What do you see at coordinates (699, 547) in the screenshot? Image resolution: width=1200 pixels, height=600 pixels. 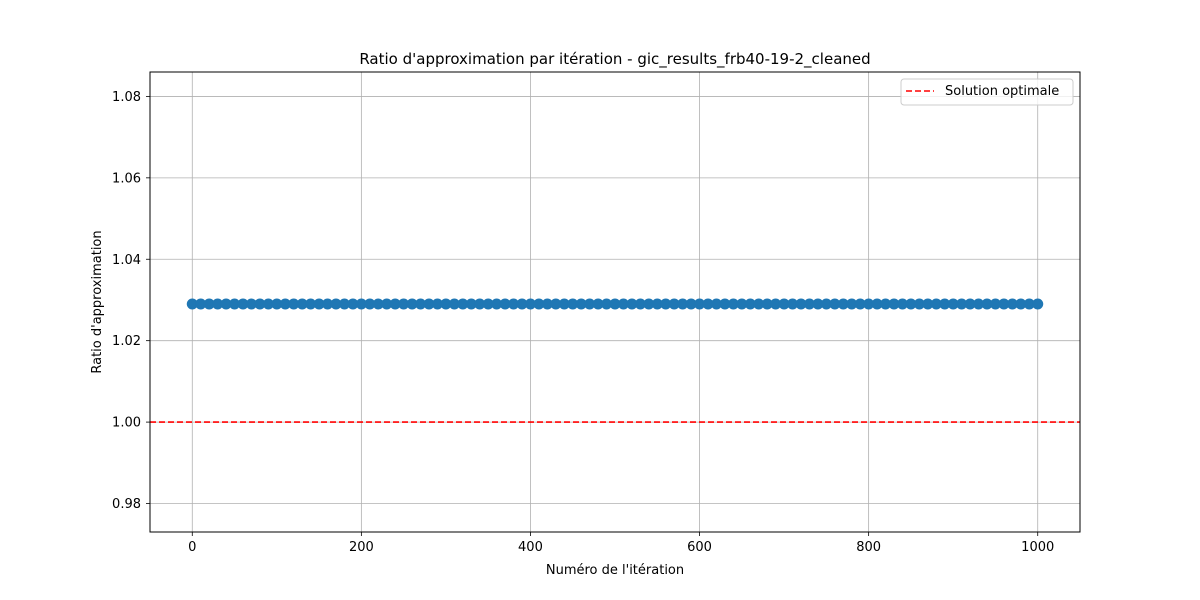 I see `x-tick-label: 600` at bounding box center [699, 547].